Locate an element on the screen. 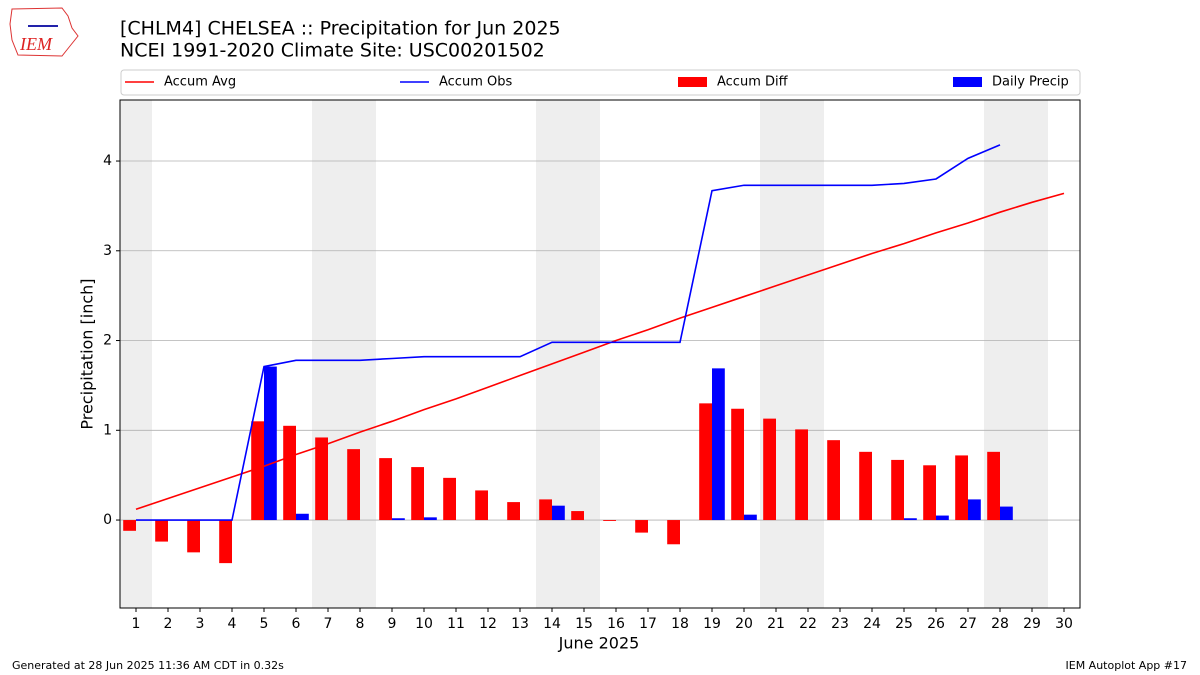 The height and width of the screenshot is (675, 1200). logo-text: IEM is located at coordinates (36, 44).